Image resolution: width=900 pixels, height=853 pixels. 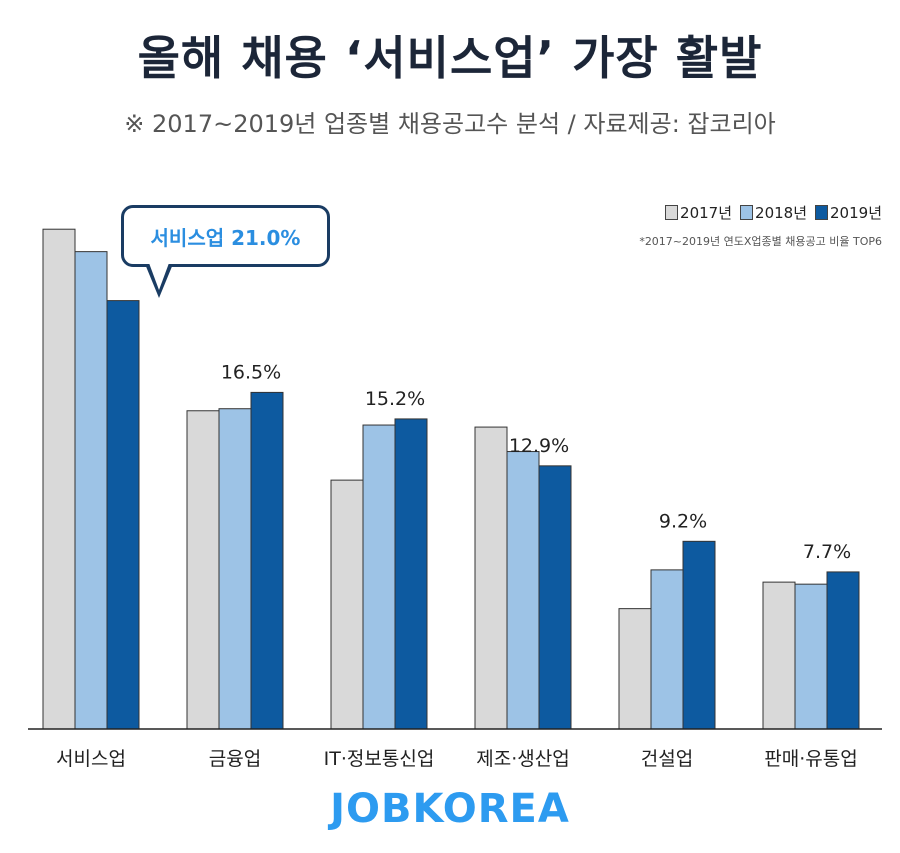 What do you see at coordinates (203, 570) in the screenshot?
I see `bar-2017년-금융업` at bounding box center [203, 570].